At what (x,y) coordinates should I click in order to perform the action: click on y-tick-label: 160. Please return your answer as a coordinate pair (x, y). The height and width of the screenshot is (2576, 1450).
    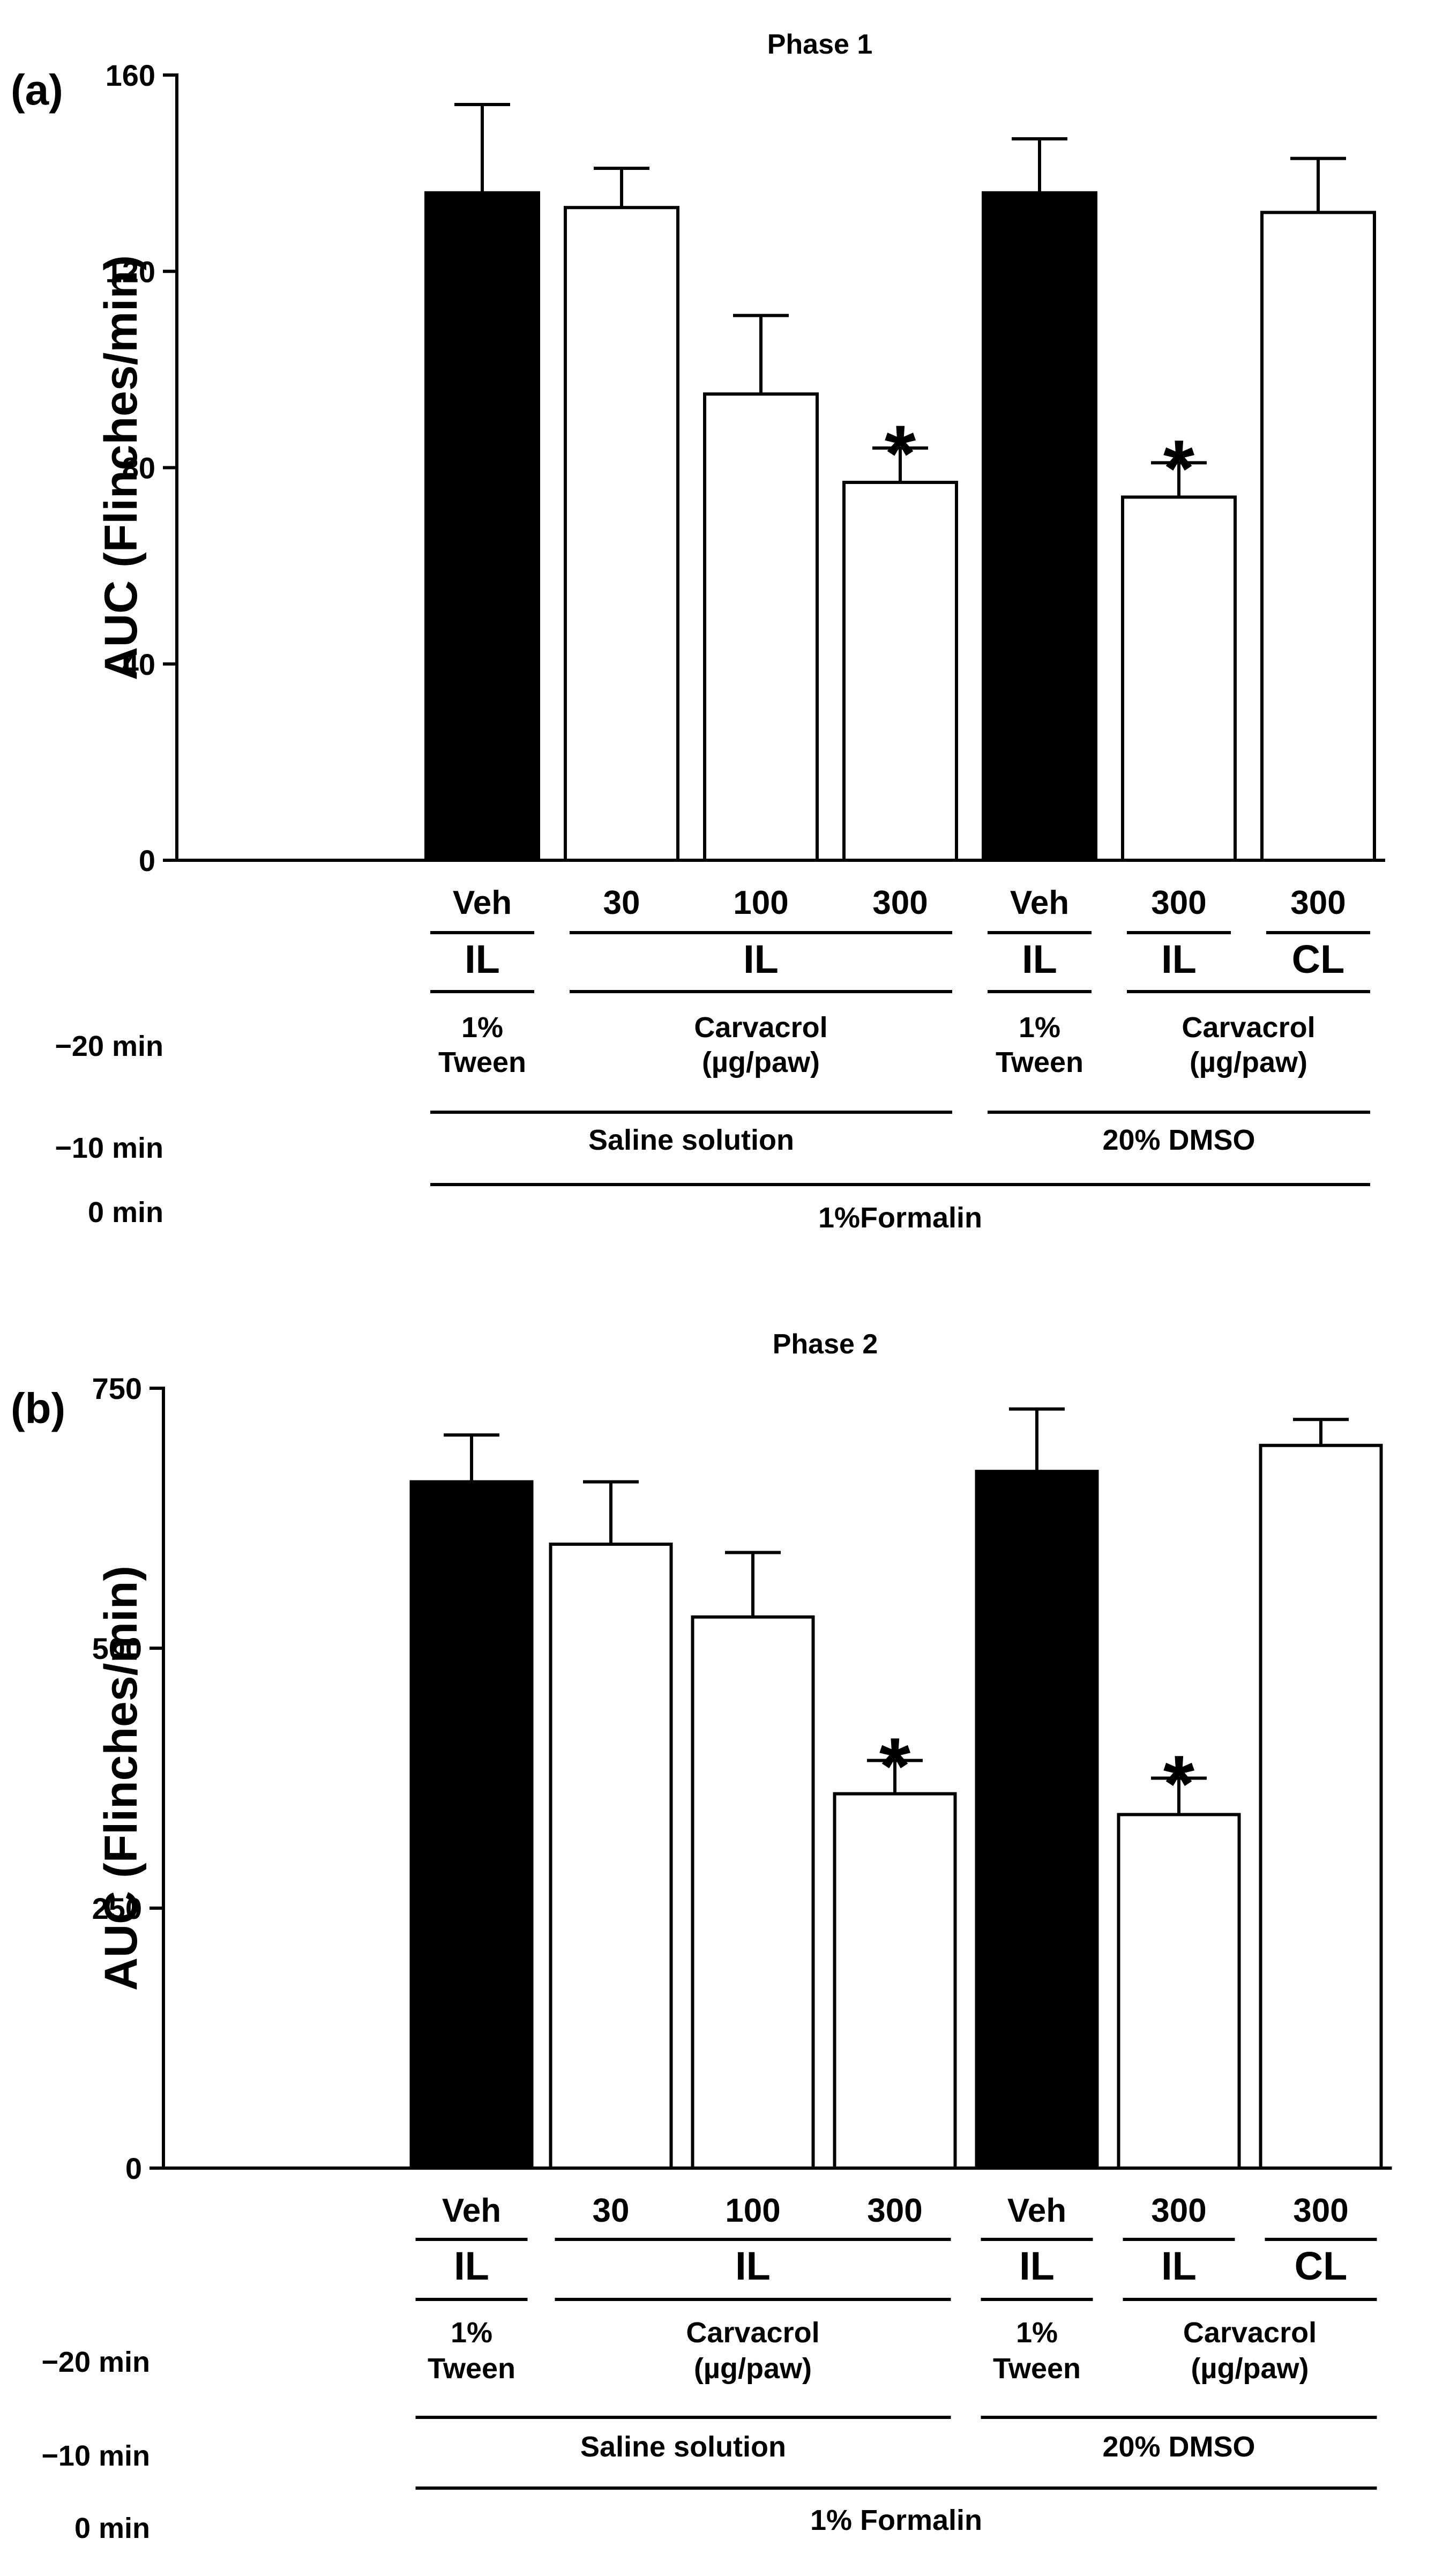
    Looking at the image, I should click on (131, 75).